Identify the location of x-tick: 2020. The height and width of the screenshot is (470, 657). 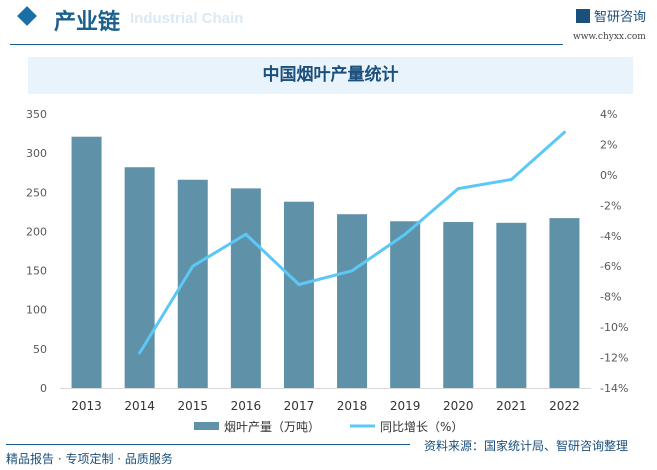
(458, 406).